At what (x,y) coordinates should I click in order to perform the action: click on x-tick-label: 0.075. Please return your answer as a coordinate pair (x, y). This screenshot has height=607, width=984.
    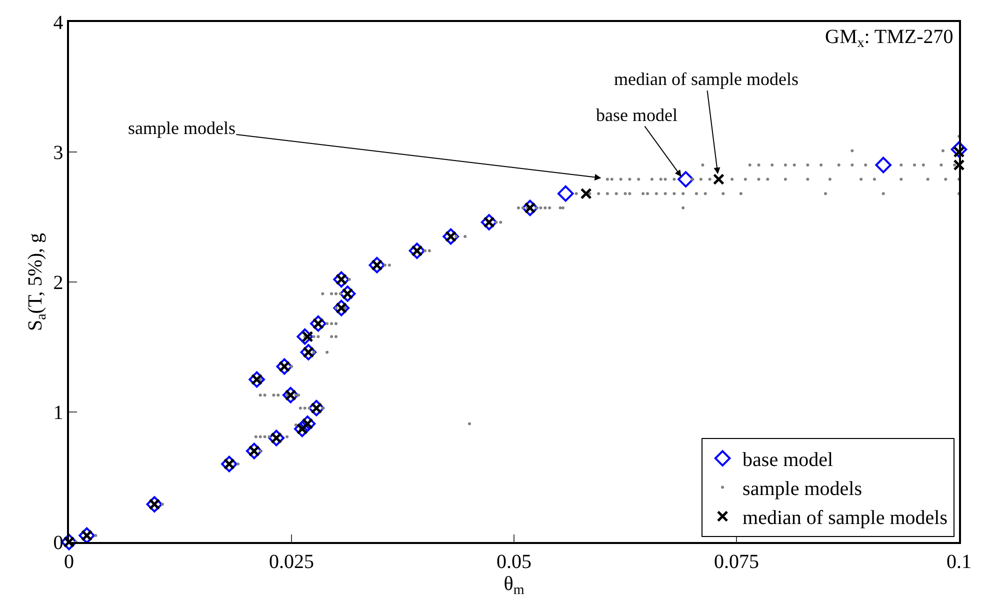
    Looking at the image, I should click on (736, 561).